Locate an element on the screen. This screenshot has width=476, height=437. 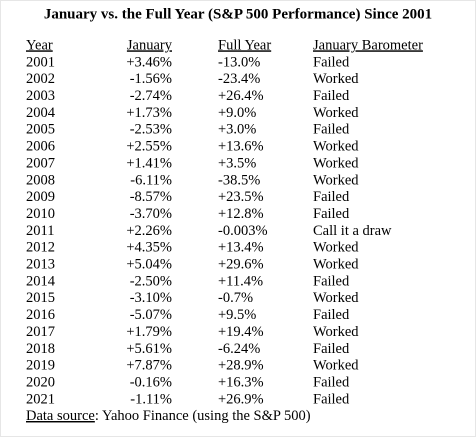
table-cell: 2005 is located at coordinates (40, 130).